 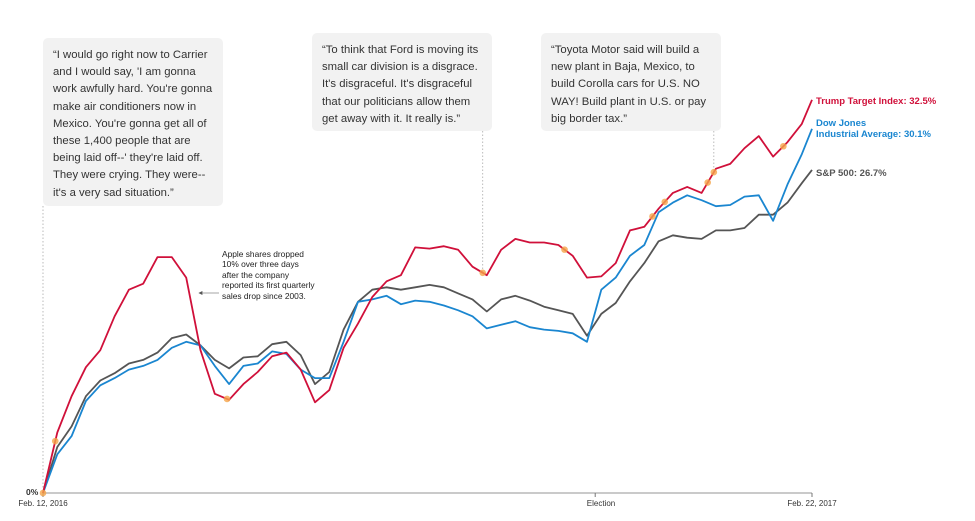 What do you see at coordinates (260, 264) in the screenshot?
I see `annotation-text-line: 10% over three days` at bounding box center [260, 264].